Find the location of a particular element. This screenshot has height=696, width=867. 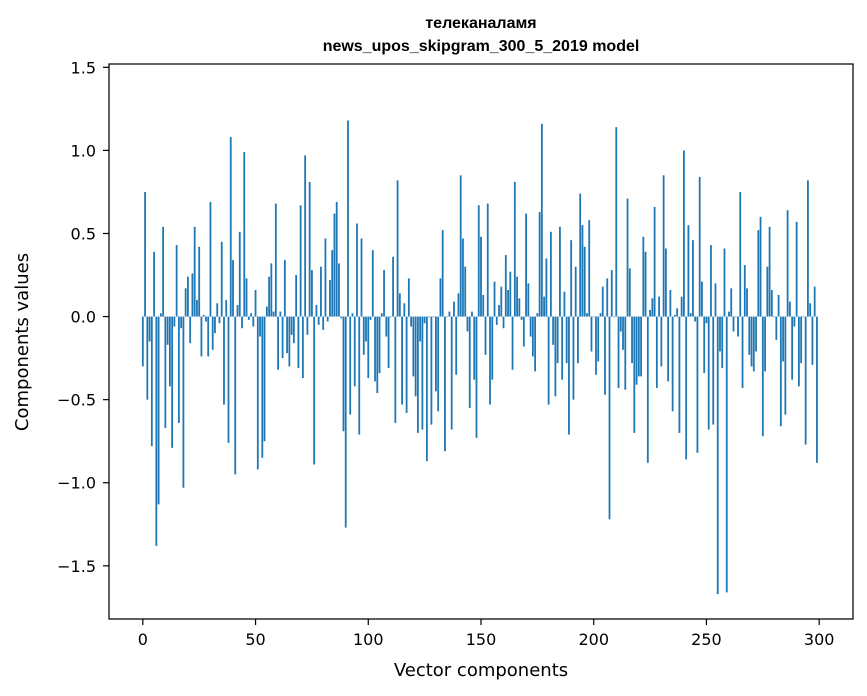

y-tick-label: 0.0 is located at coordinates (83, 317).